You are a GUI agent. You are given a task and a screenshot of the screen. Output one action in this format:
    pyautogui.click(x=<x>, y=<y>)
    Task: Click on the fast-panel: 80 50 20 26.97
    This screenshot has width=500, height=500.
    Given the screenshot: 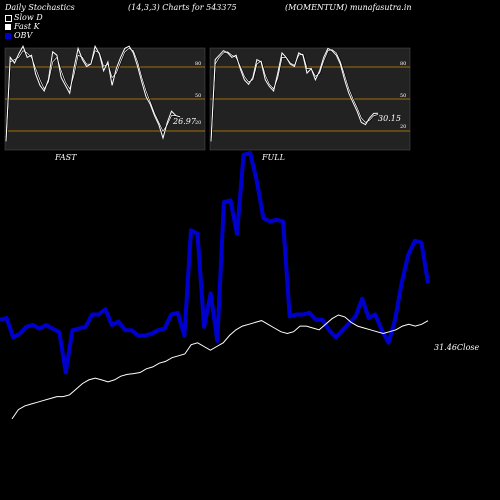 What is the action you would take?
    pyautogui.click(x=105, y=97)
    